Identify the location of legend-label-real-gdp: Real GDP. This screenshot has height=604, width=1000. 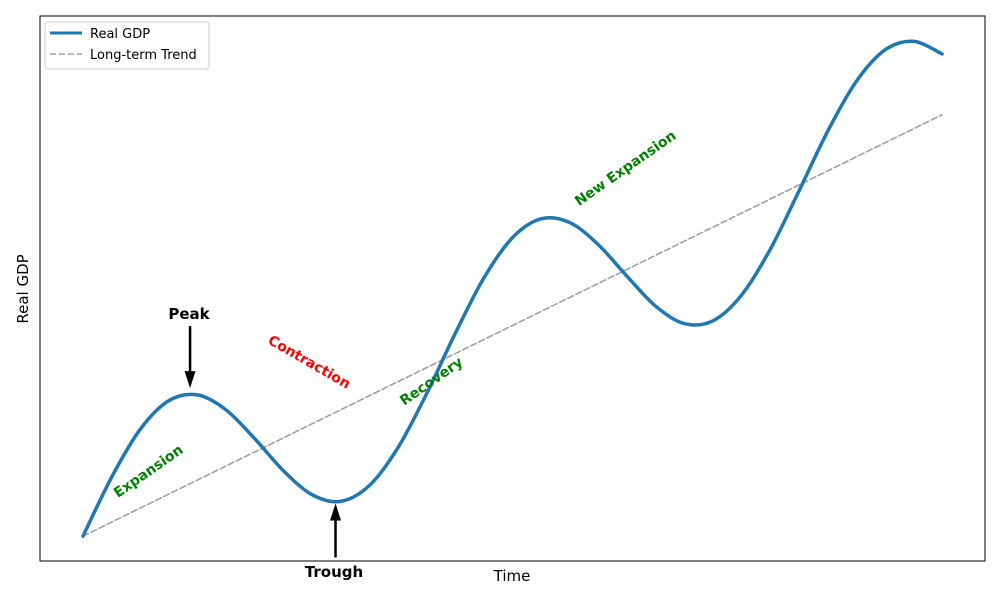
(120, 34).